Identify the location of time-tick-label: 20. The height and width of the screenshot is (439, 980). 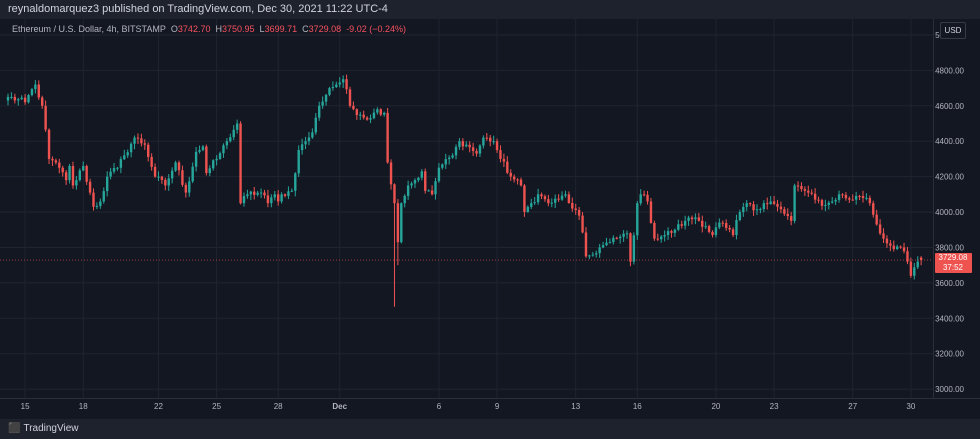
(715, 406).